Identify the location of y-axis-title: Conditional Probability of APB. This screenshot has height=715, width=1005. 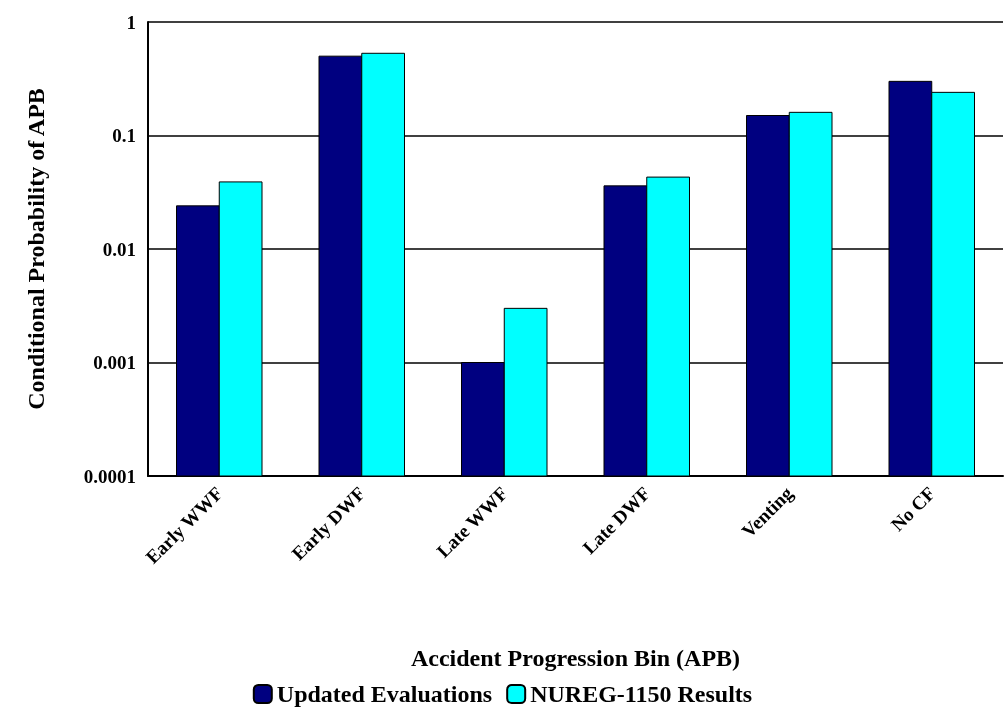
(36, 249).